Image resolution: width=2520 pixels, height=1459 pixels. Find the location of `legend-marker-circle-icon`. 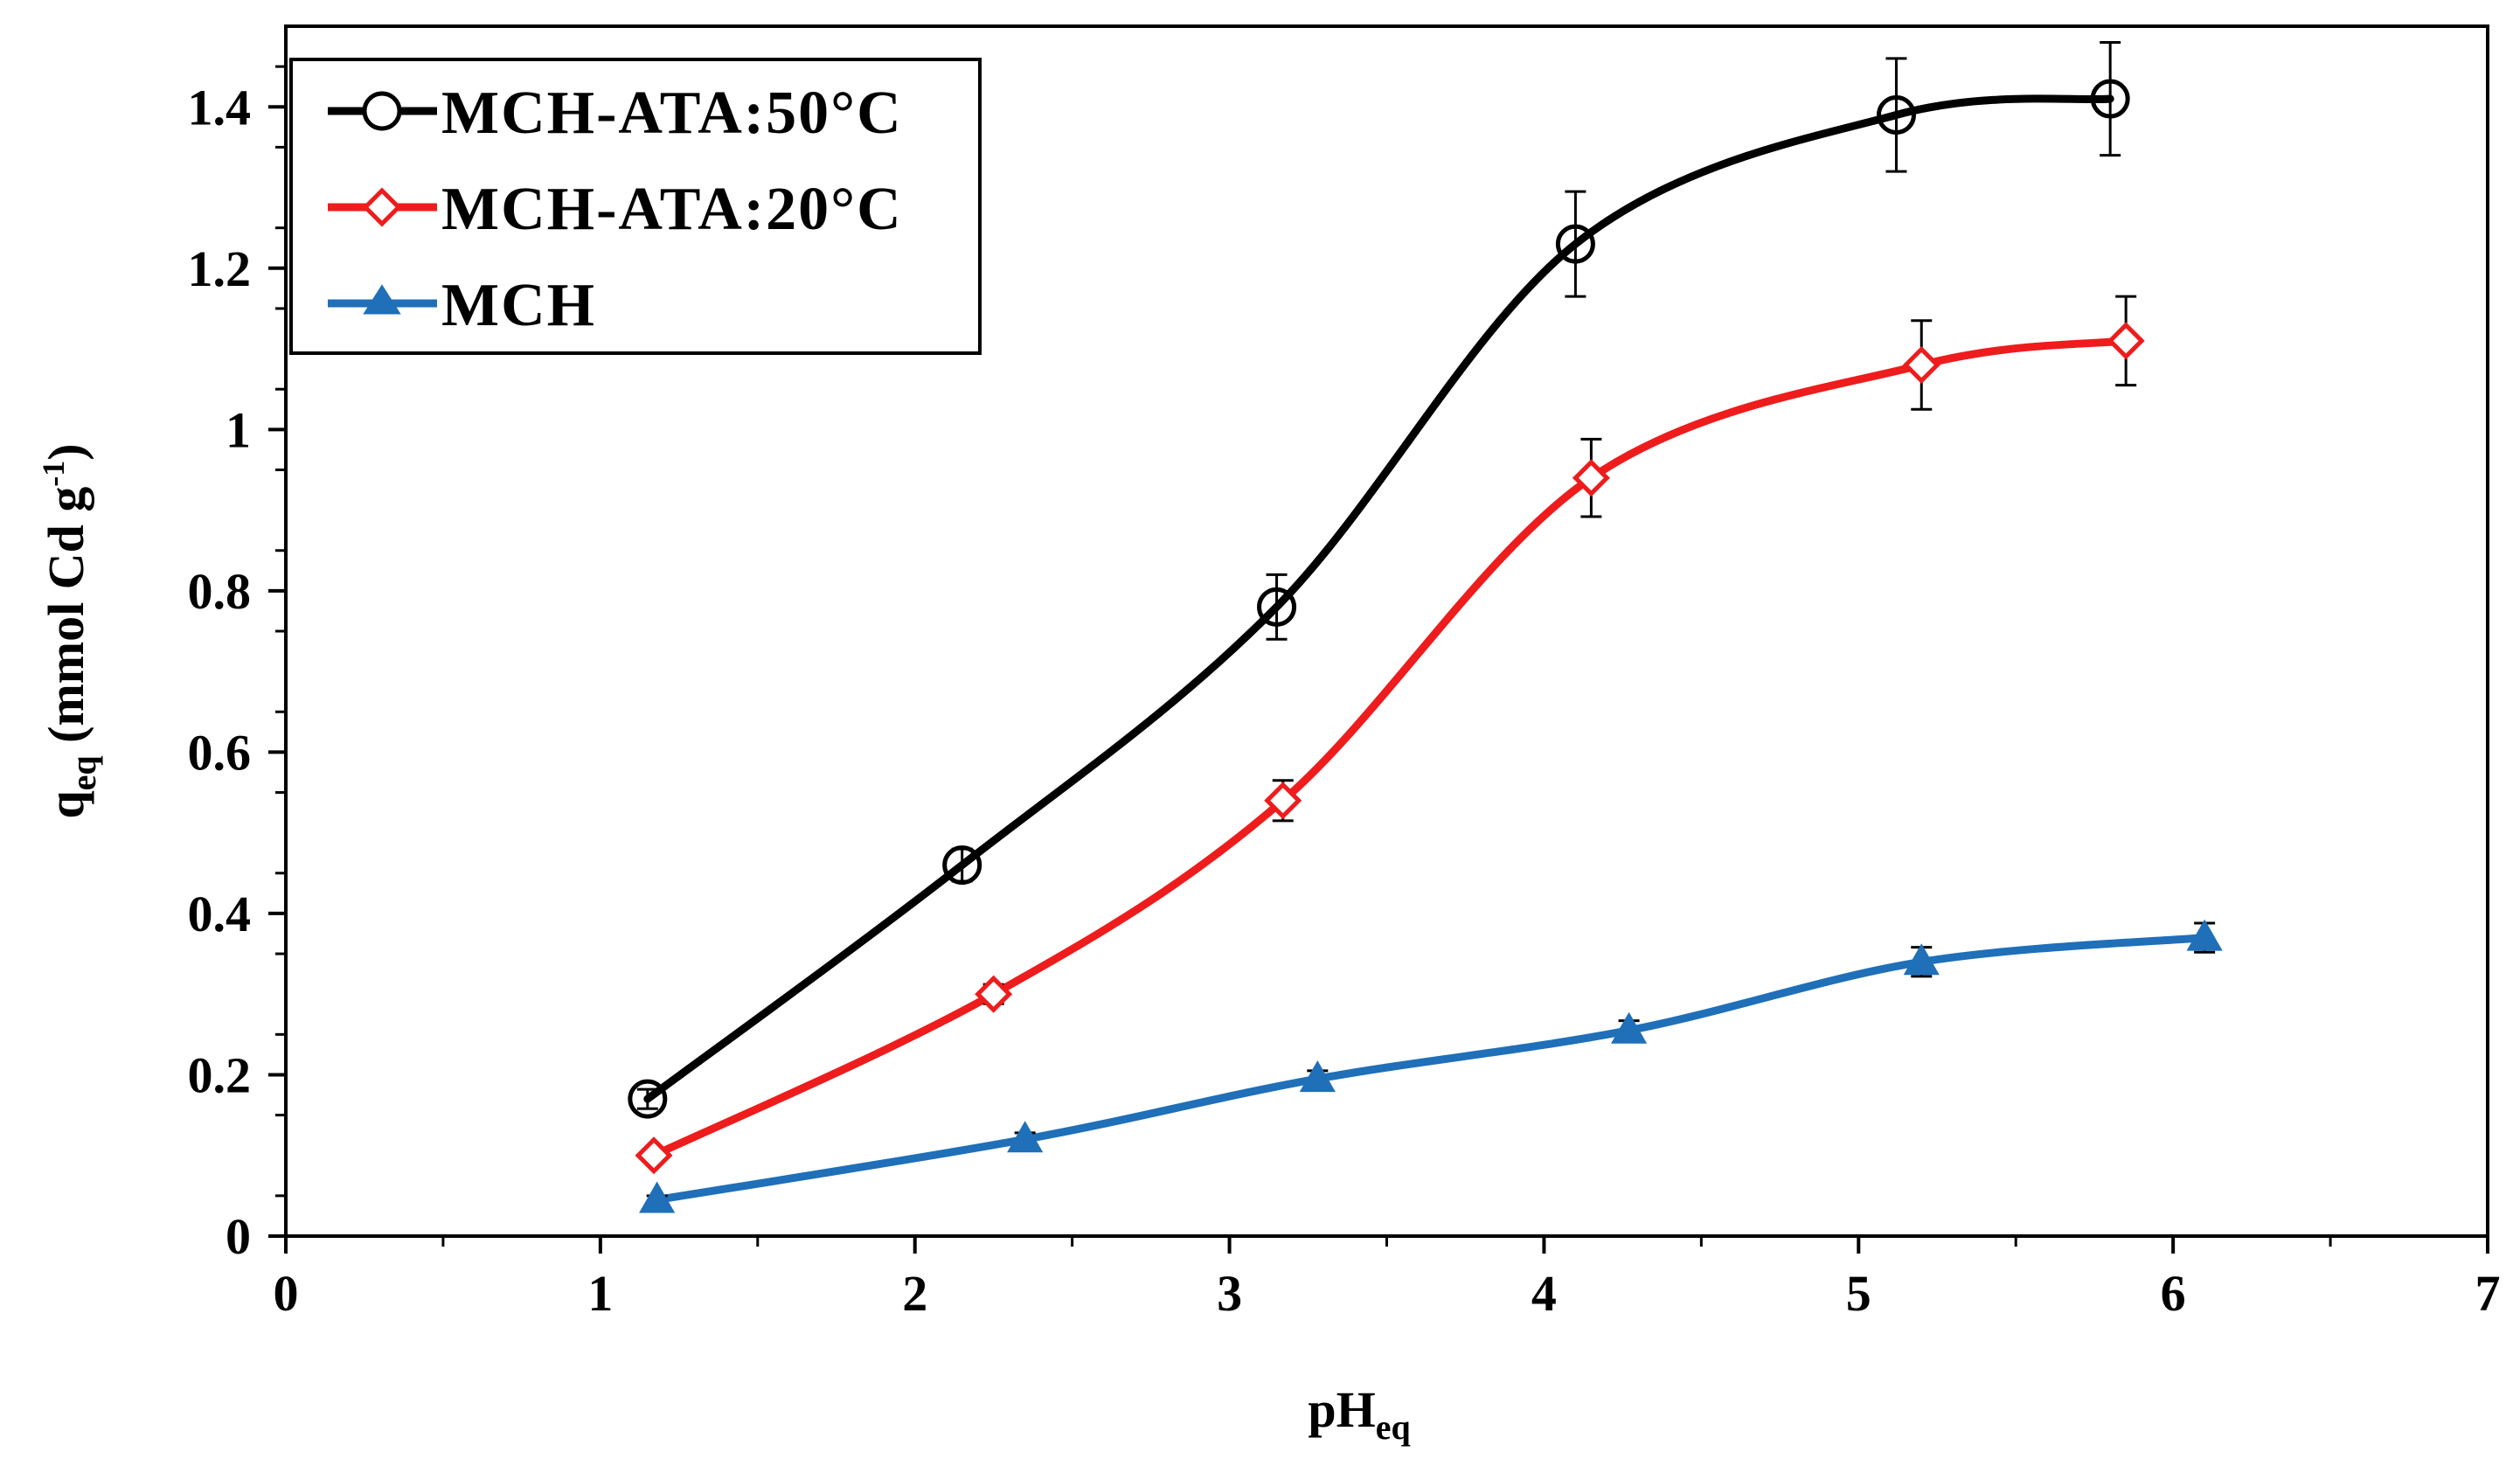

legend-marker-circle-icon is located at coordinates (382, 111).